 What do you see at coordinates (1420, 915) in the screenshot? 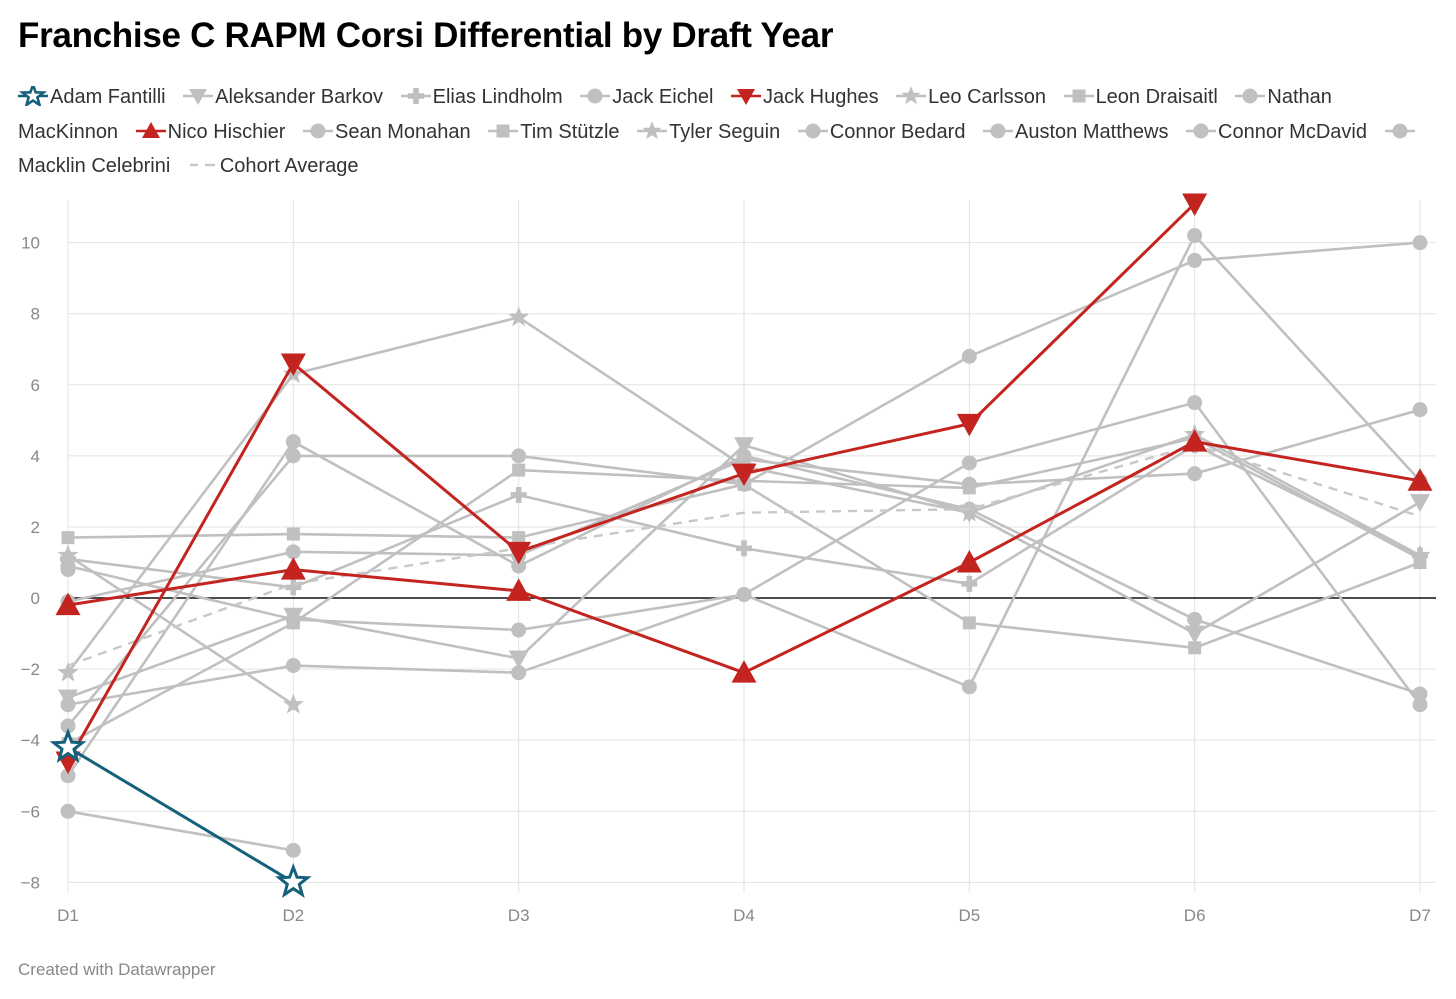
I see `x-tick-label: D7` at bounding box center [1420, 915].